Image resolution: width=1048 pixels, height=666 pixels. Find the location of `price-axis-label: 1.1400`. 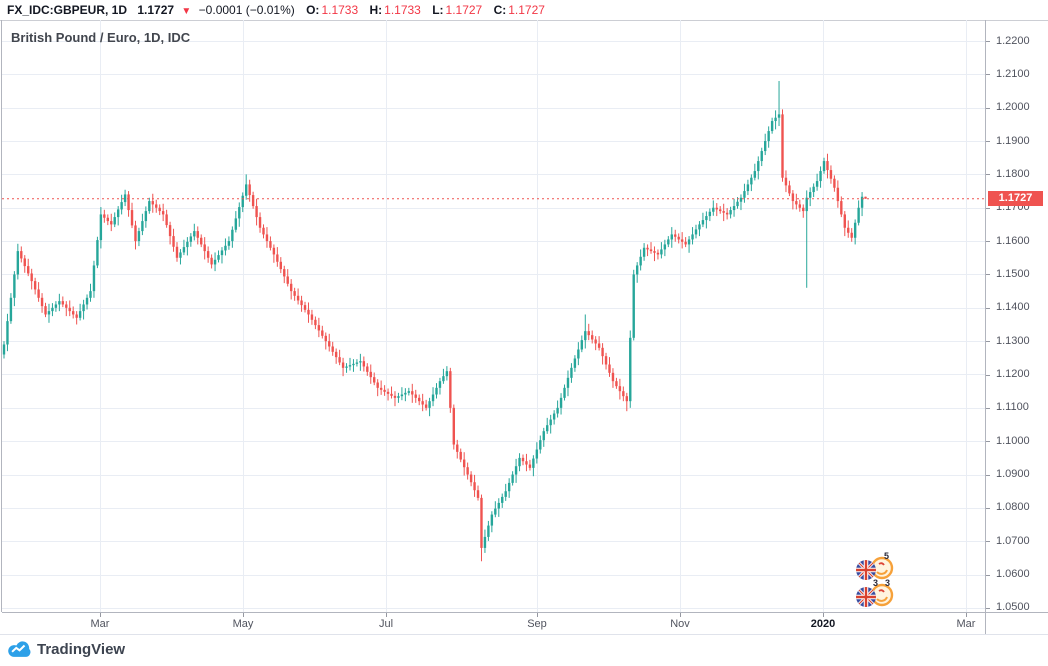

price-axis-label: 1.1400 is located at coordinates (1013, 307).